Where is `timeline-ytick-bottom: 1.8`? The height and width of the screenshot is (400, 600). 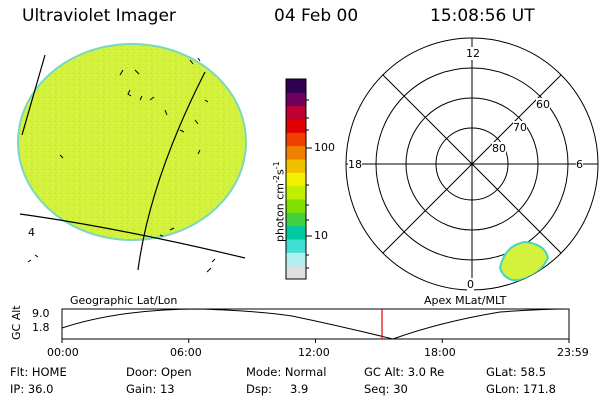
timeline-ytick-bottom: 1.8 is located at coordinates (41, 327).